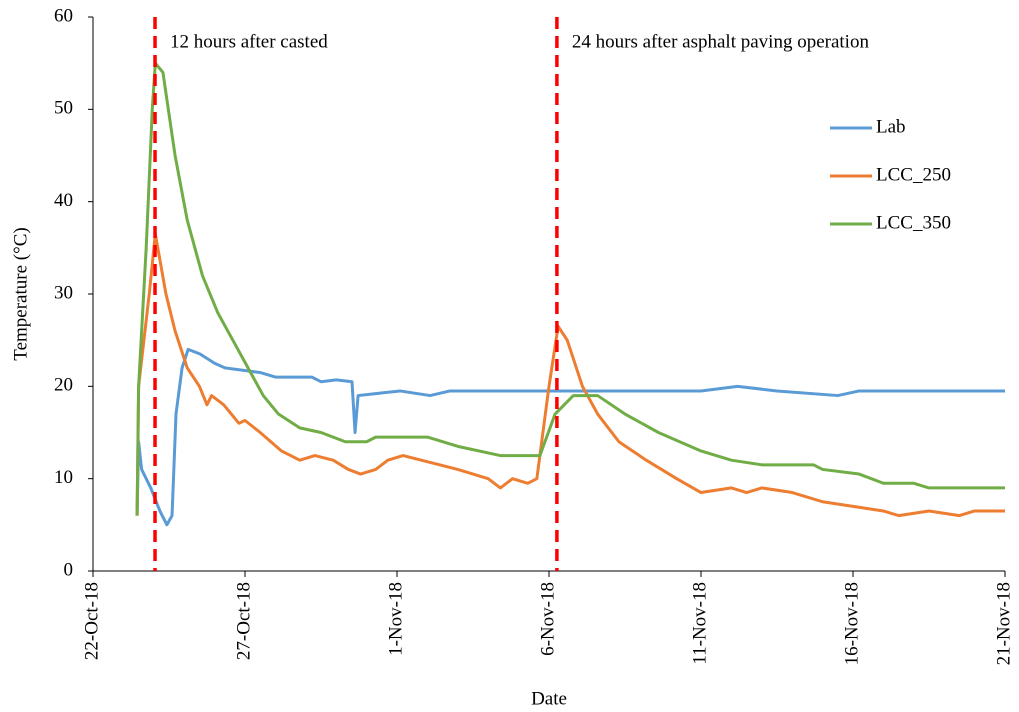 This screenshot has width=1019, height=712. I want to click on y-tick-label: 30, so click(63, 292).